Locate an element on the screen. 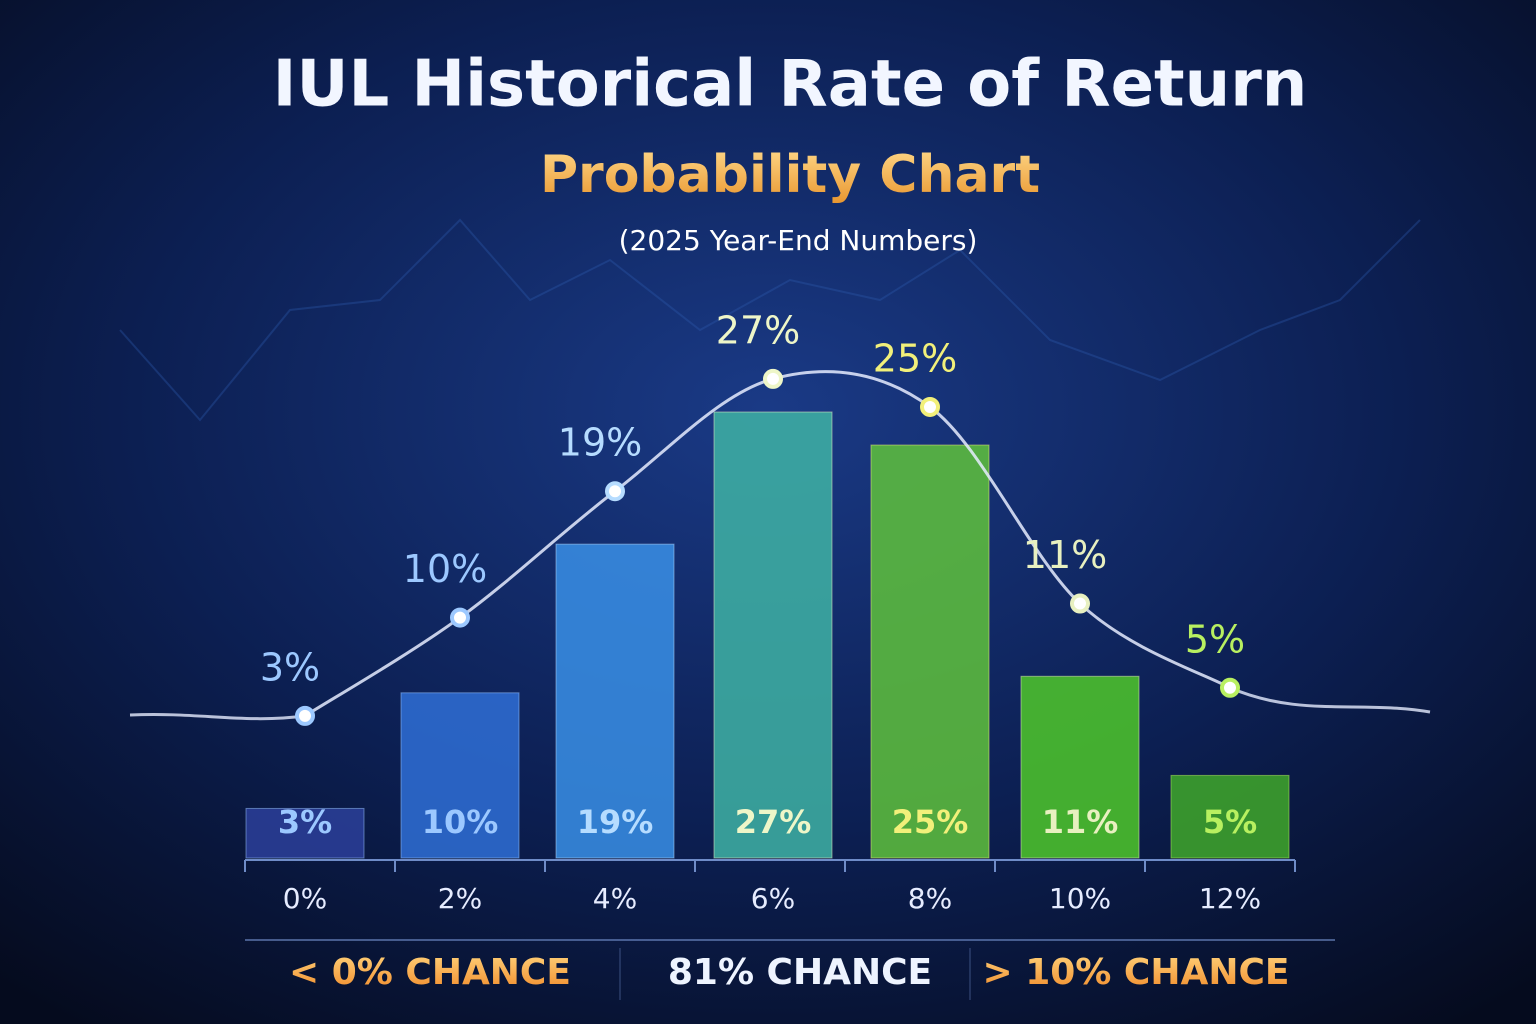  x-tick-label: 2% is located at coordinates (460, 898).